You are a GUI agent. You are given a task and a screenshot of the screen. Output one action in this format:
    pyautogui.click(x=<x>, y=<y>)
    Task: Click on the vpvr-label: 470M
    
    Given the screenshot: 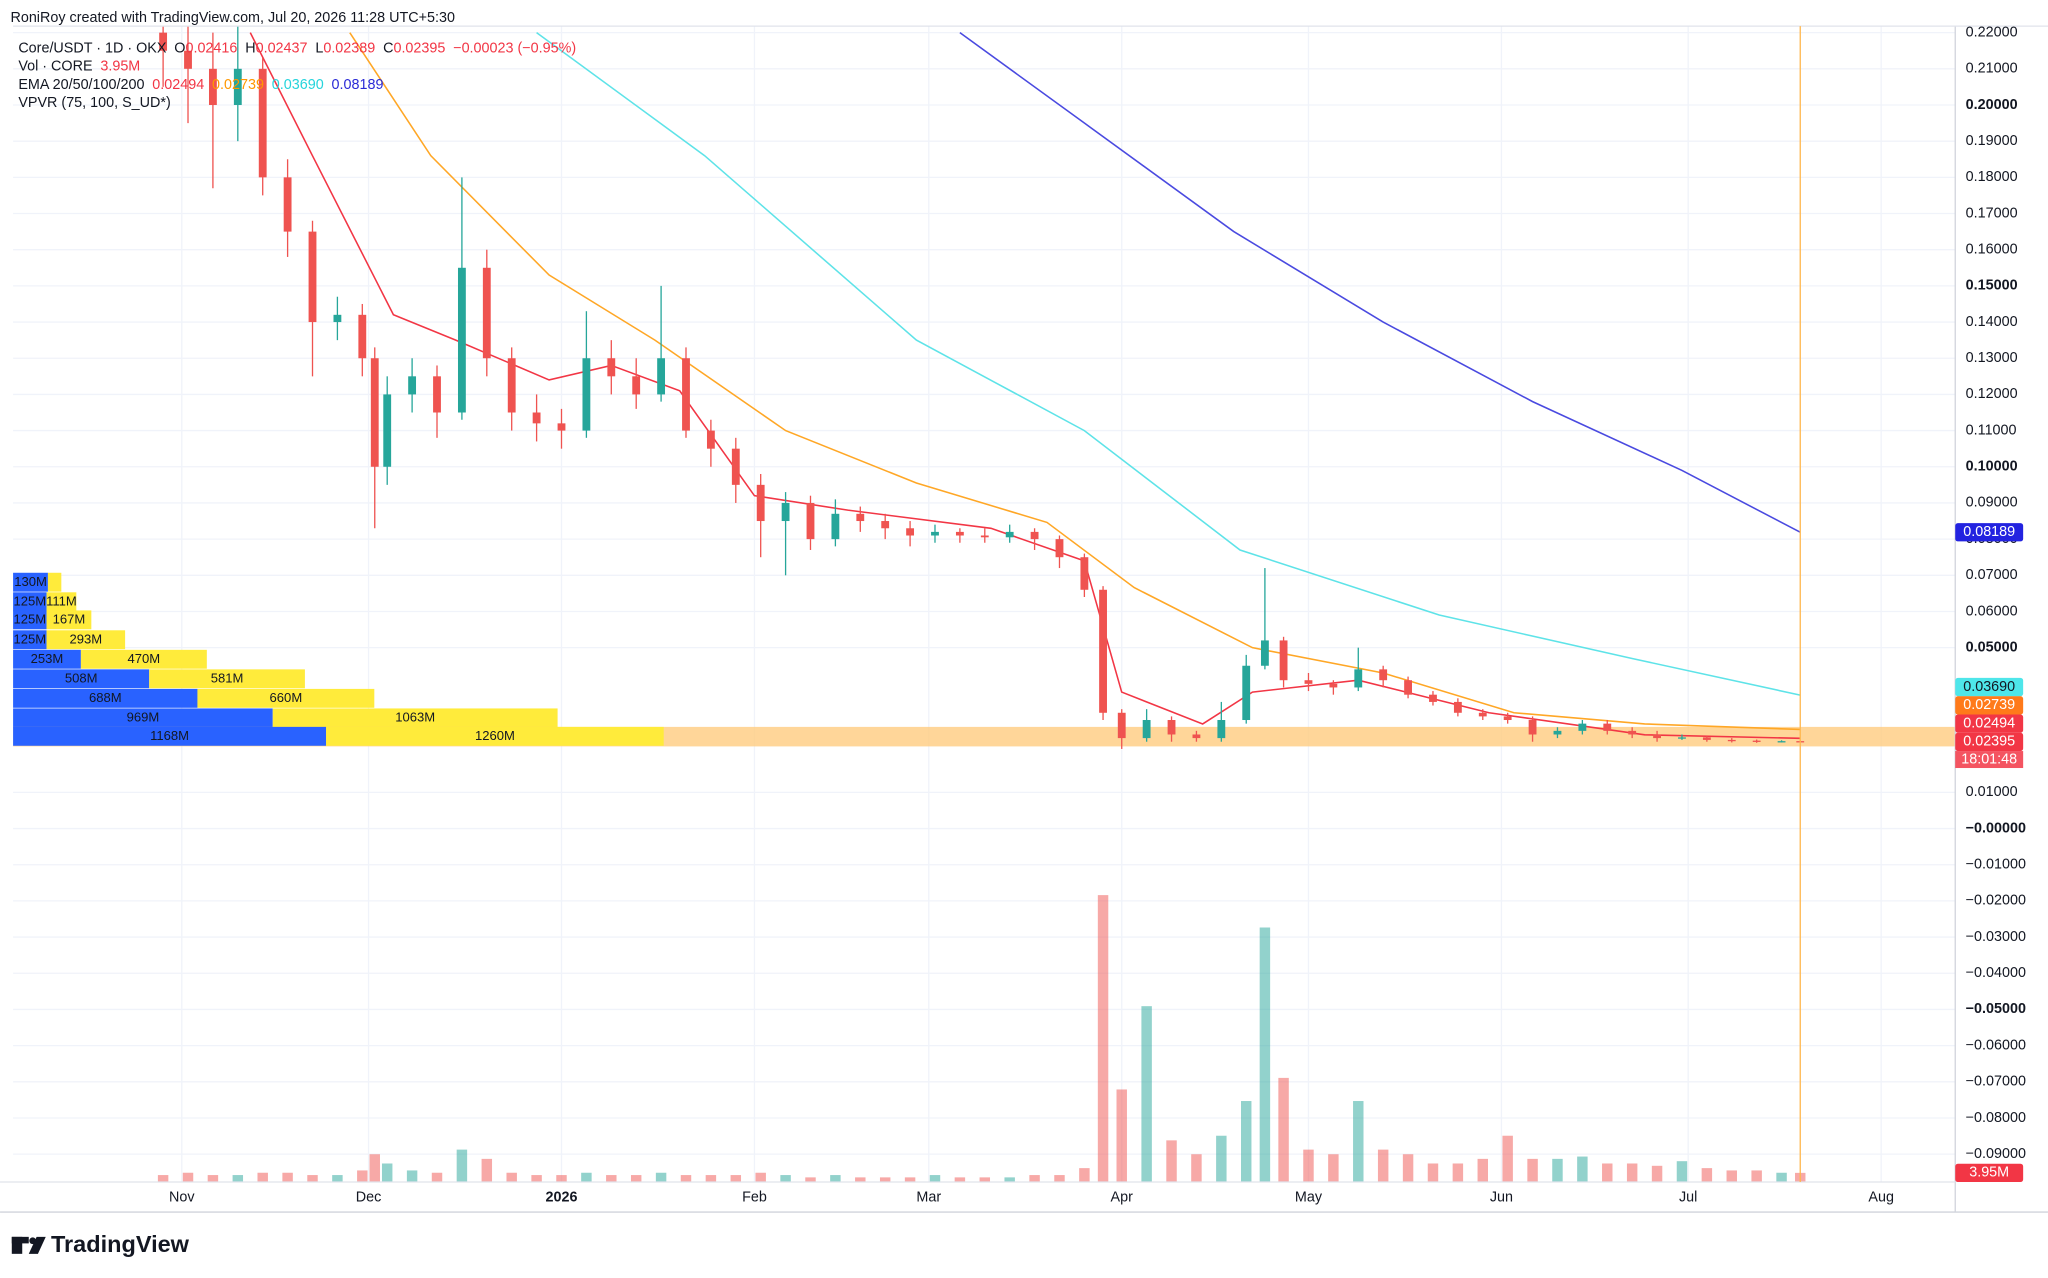 What is the action you would take?
    pyautogui.click(x=144, y=658)
    